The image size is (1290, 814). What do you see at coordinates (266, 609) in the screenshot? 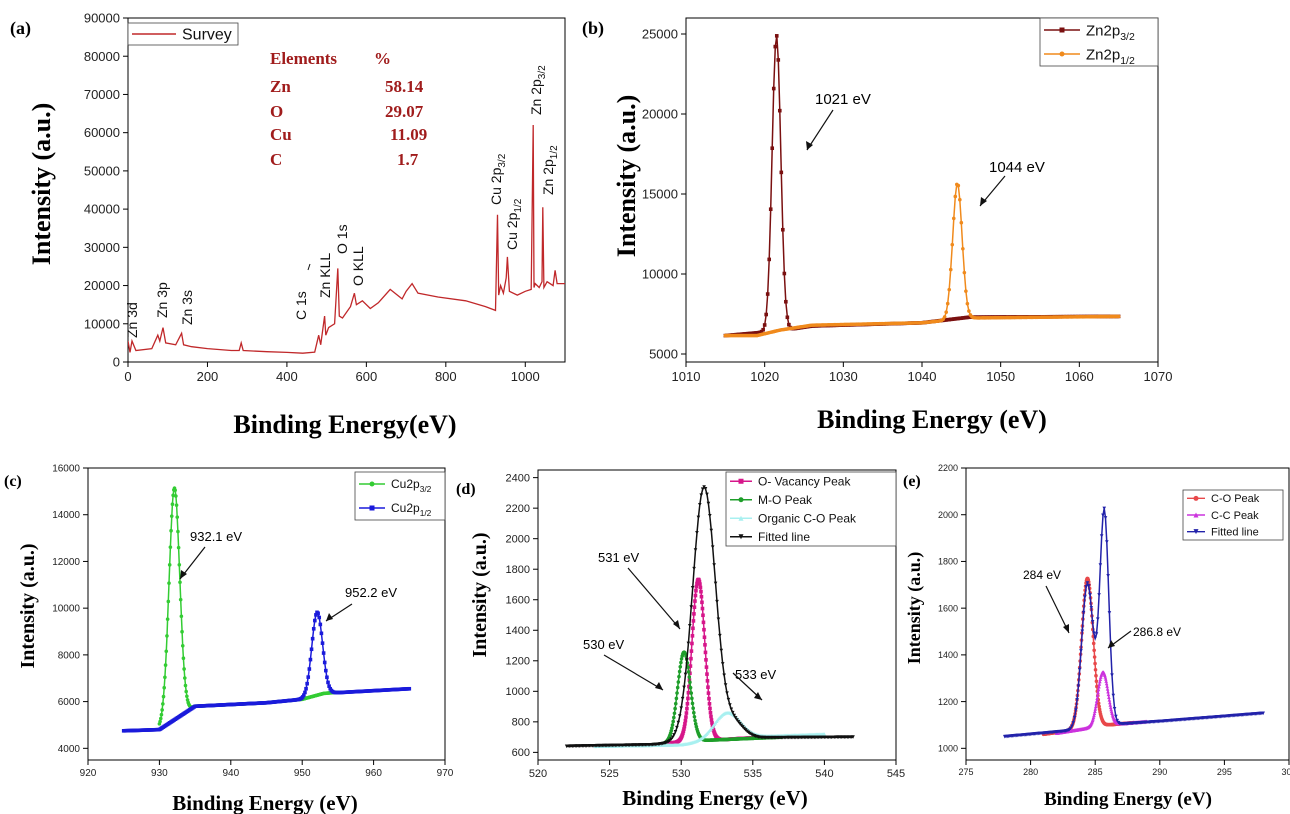
I see `plot-area` at bounding box center [266, 609].